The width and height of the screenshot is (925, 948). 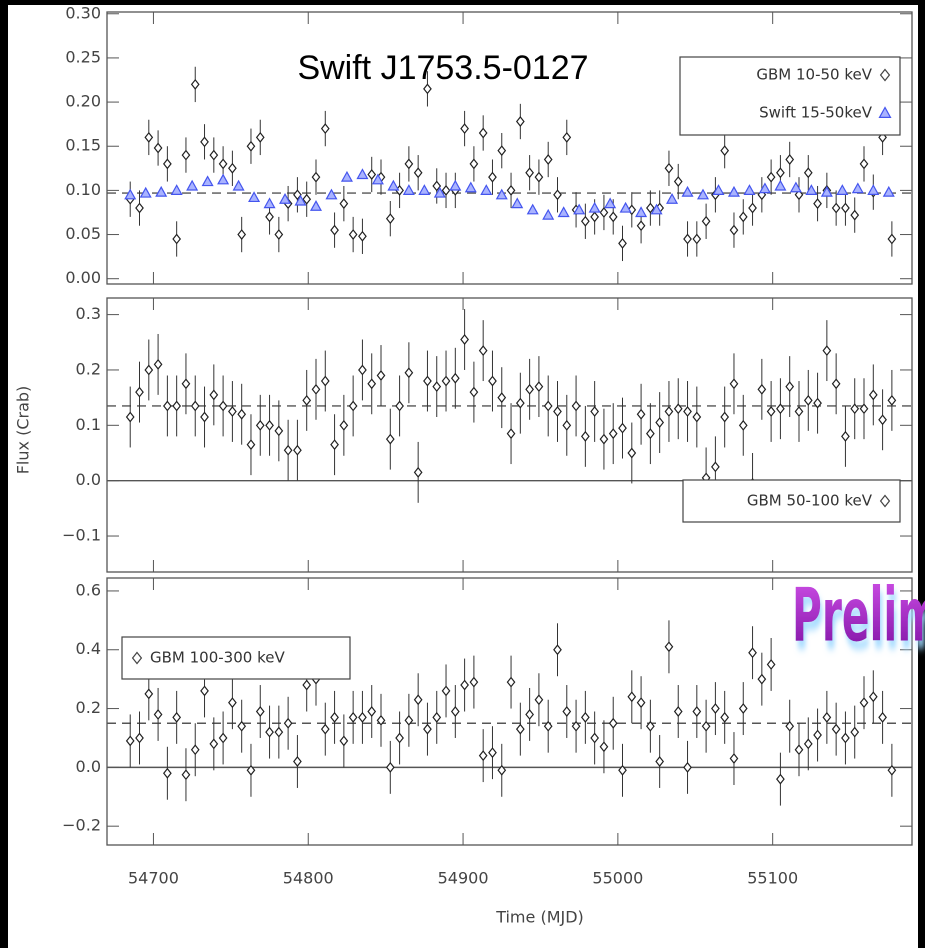 I want to click on y-tick-label: 0.10, so click(x=83, y=189).